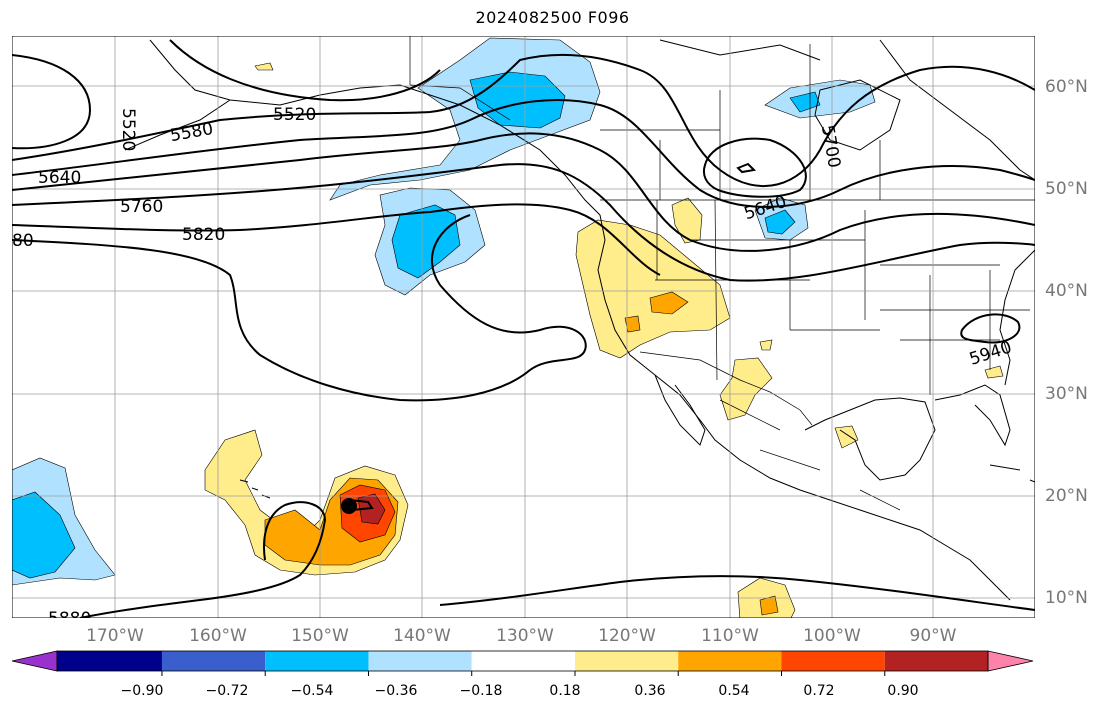 This screenshot has width=1105, height=712. Describe the element at coordinates (203, 235) in the screenshot. I see `contour-label: 5820` at that location.